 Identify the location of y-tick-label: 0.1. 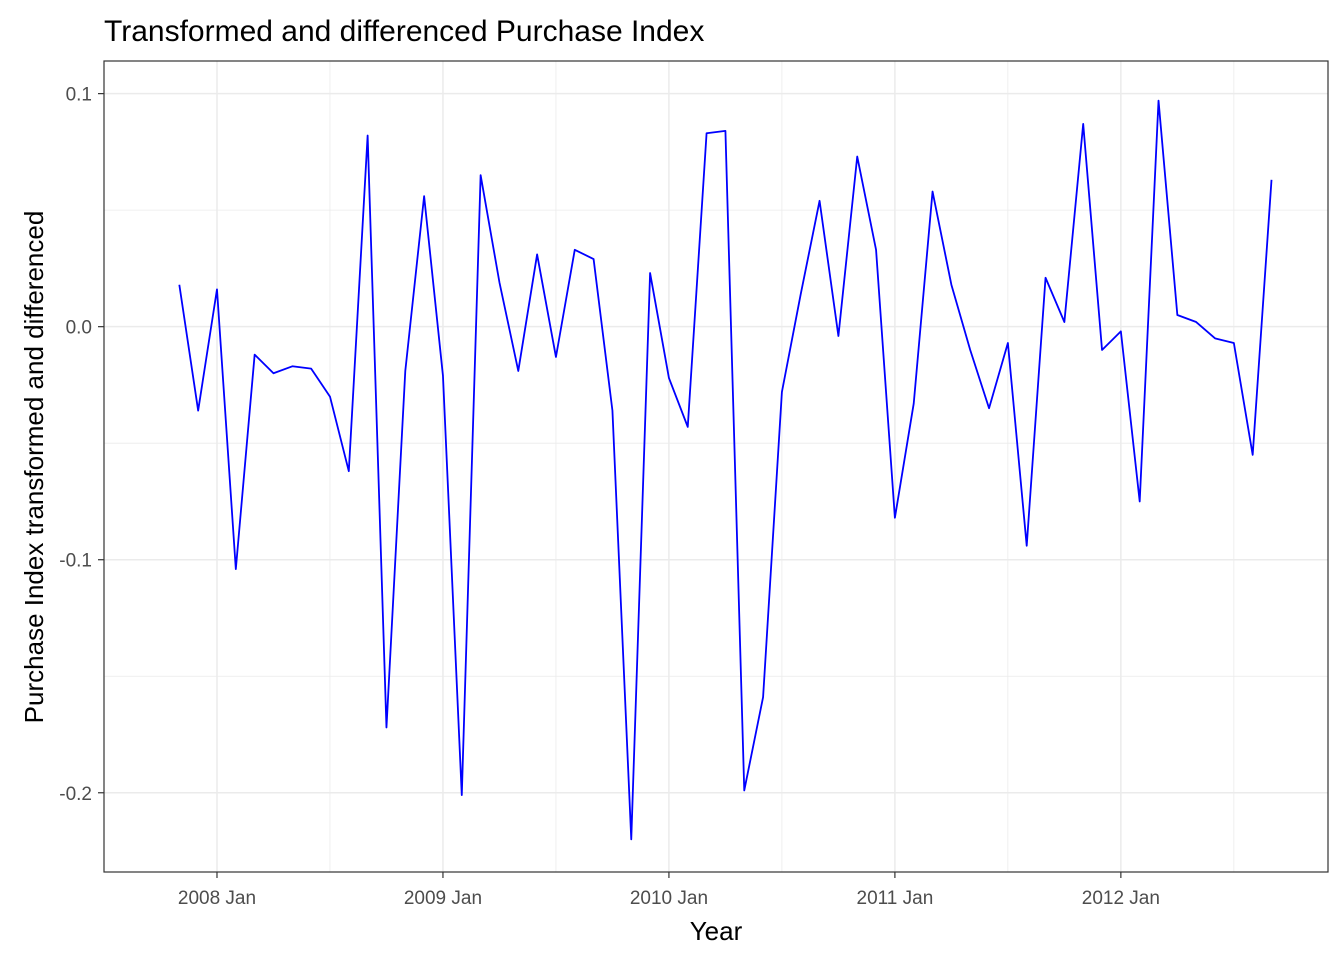
(79, 95).